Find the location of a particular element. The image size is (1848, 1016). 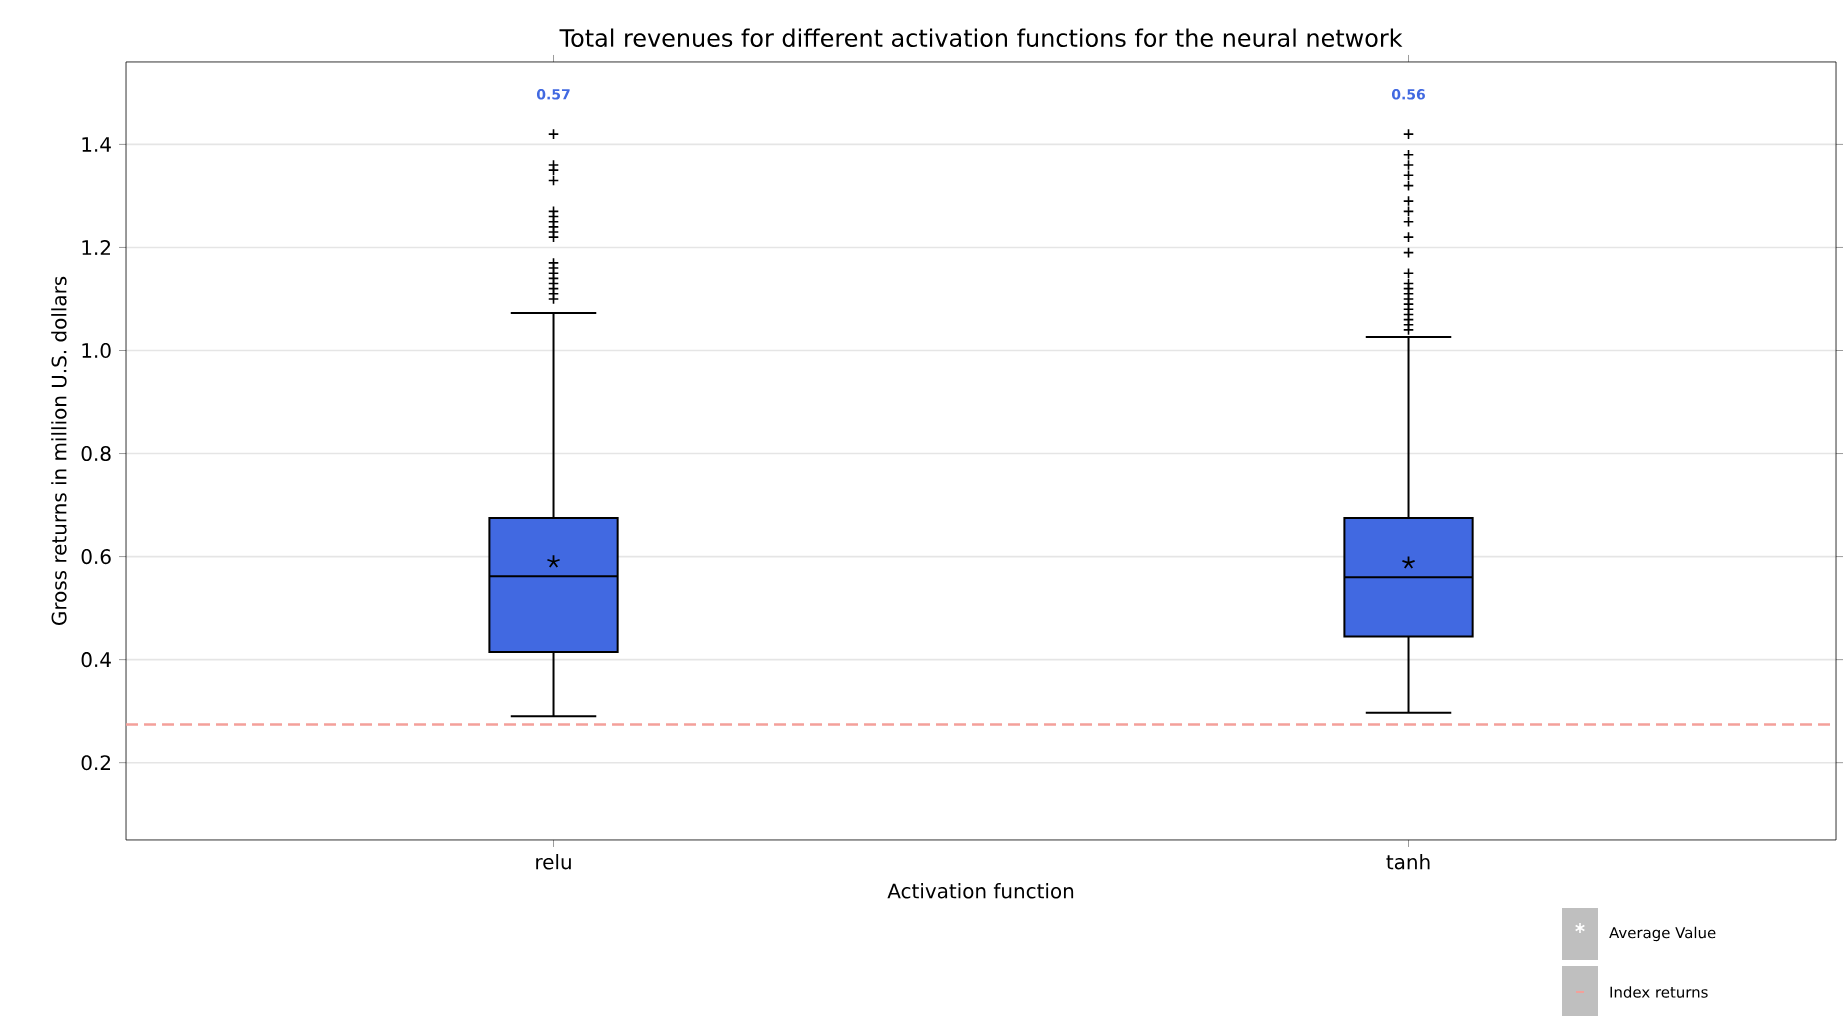

x-tick-label: tanh is located at coordinates (1408, 861).